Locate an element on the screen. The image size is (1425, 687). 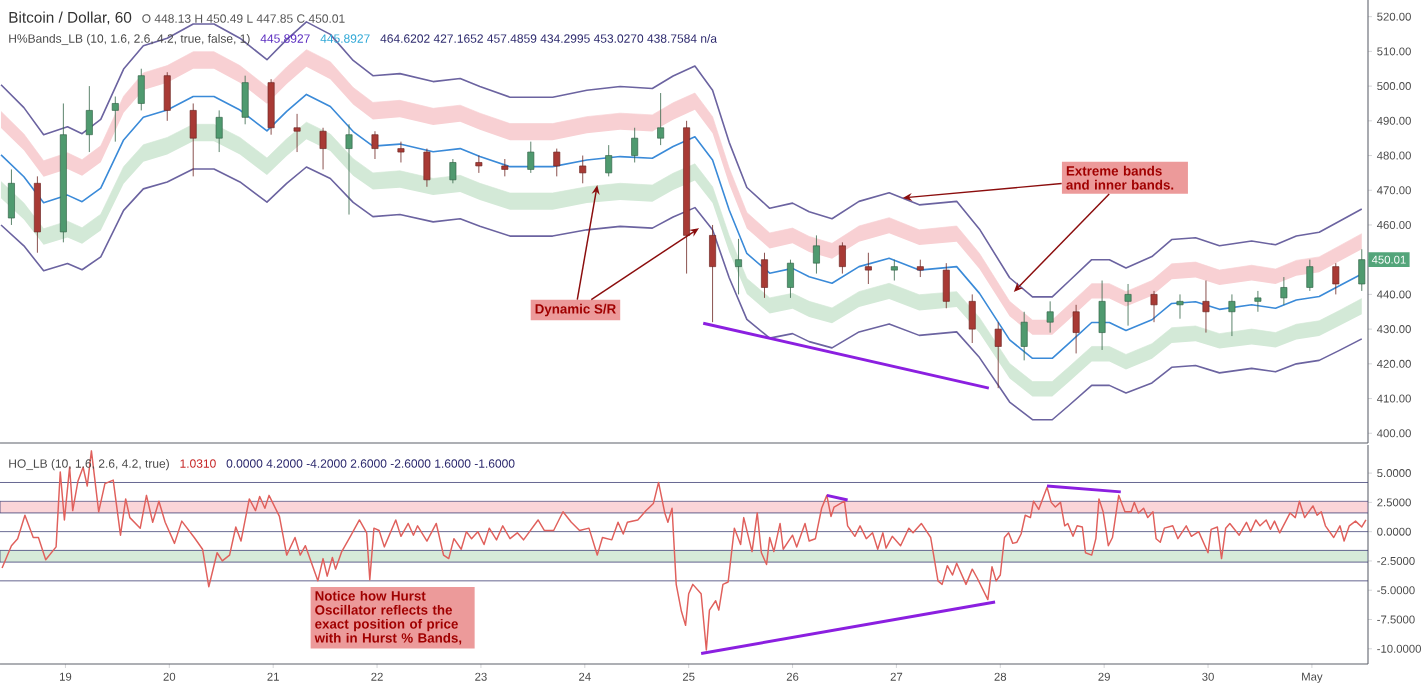
x-tick-label: 21 is located at coordinates (273, 676).